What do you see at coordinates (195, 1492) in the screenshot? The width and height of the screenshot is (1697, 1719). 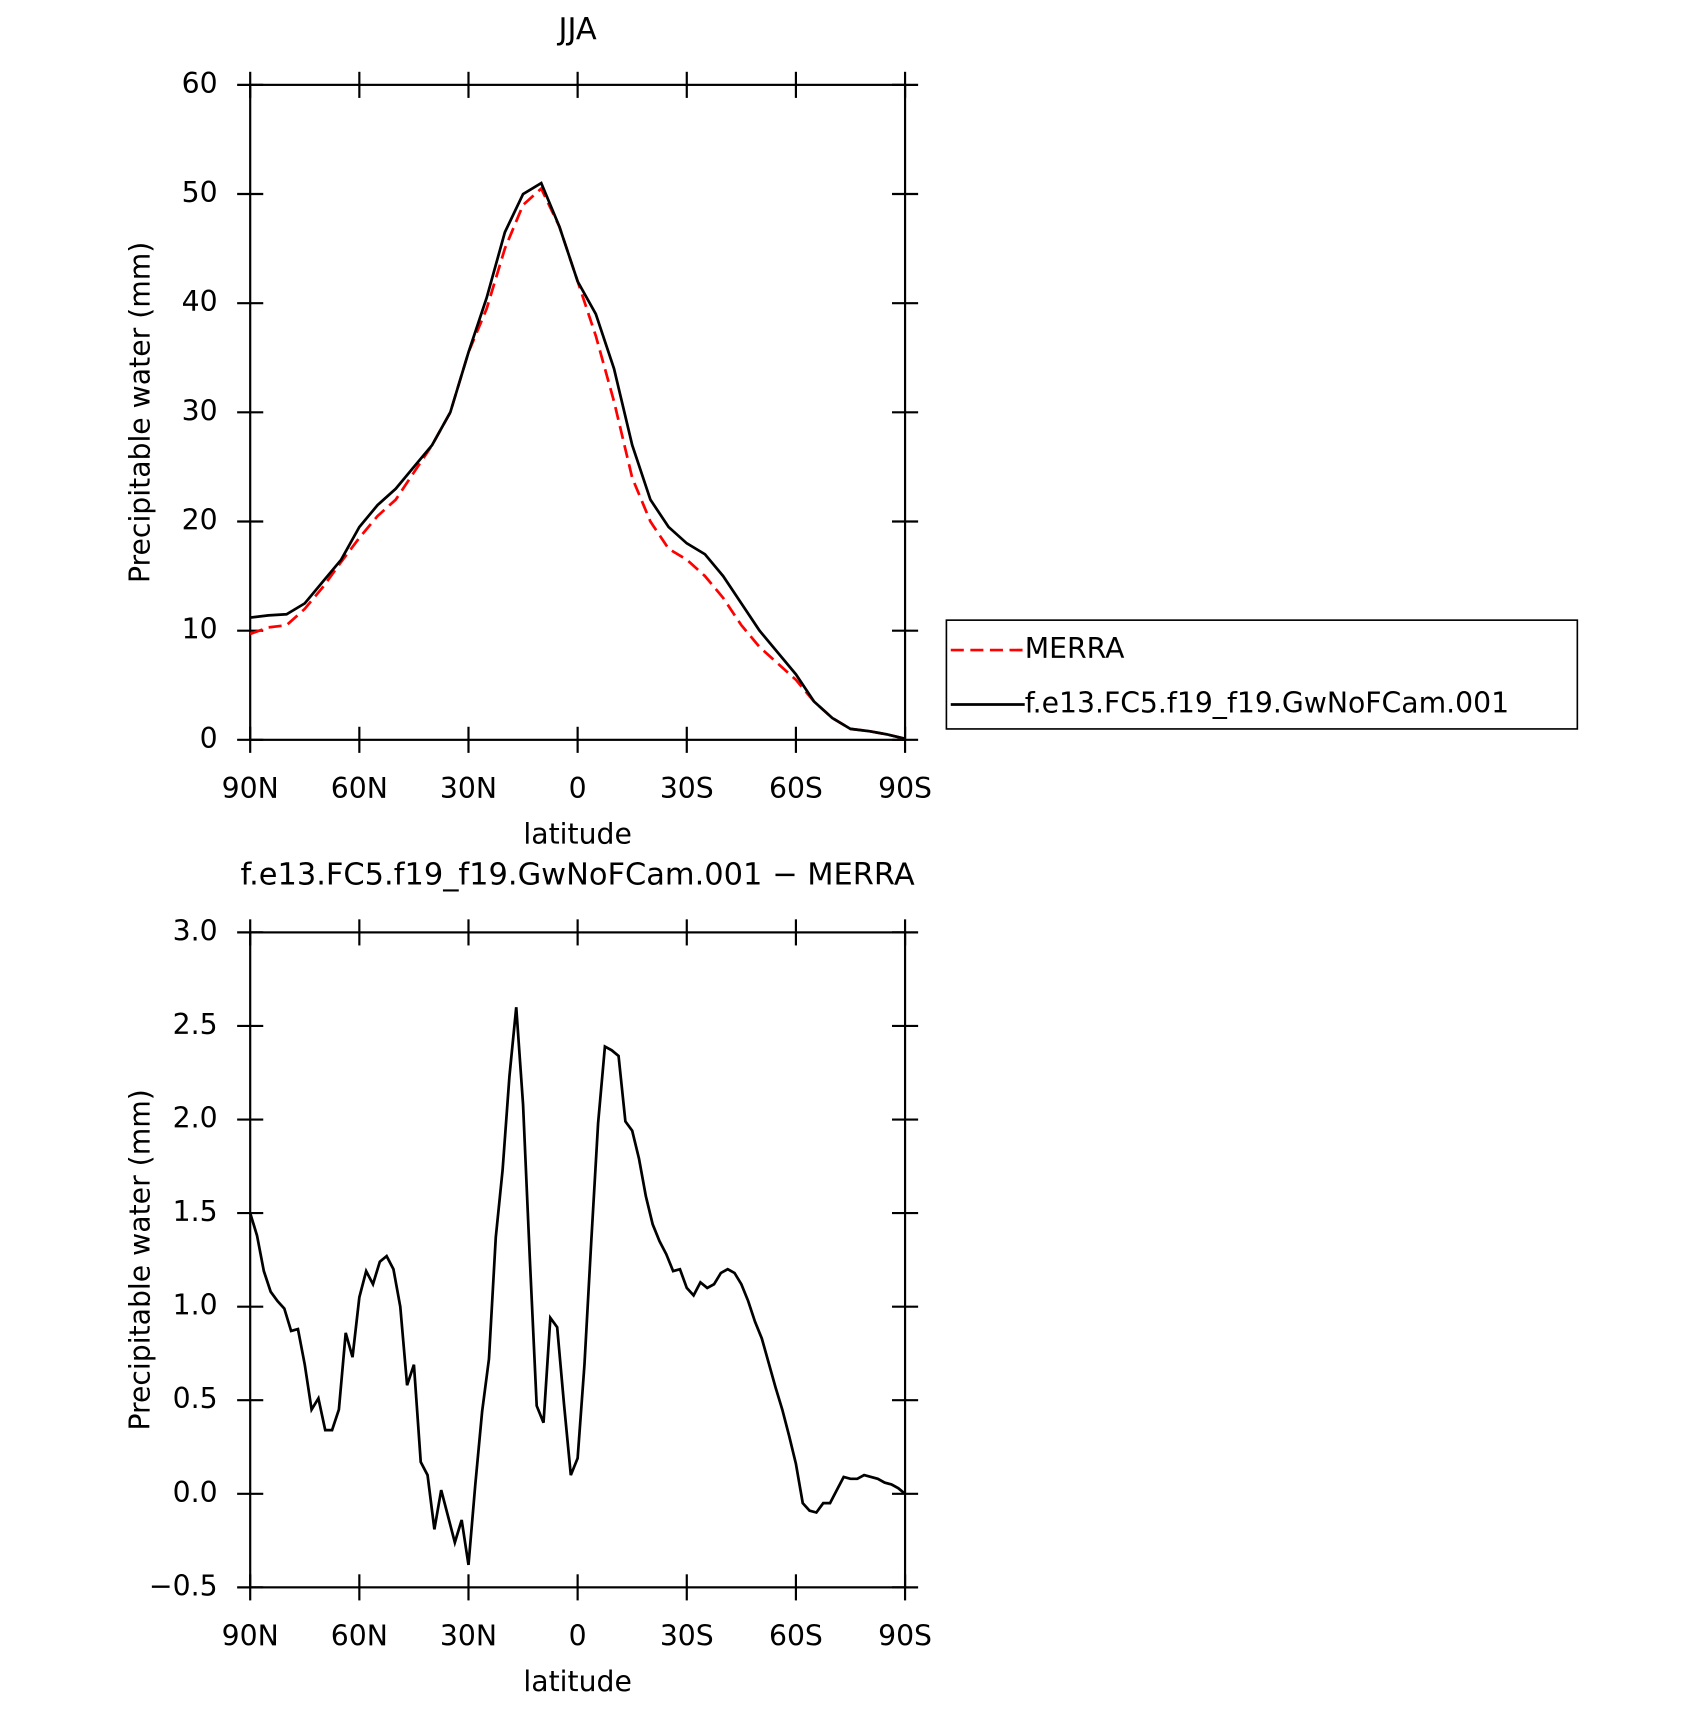 I see `y-tick-label: 0.0` at bounding box center [195, 1492].